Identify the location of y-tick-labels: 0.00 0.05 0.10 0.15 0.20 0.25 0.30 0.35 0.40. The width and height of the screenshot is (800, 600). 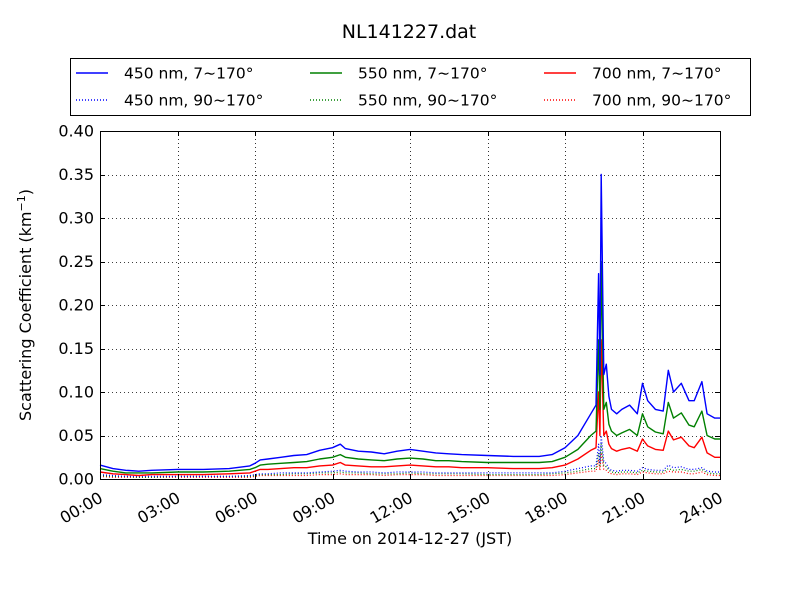
(76, 305).